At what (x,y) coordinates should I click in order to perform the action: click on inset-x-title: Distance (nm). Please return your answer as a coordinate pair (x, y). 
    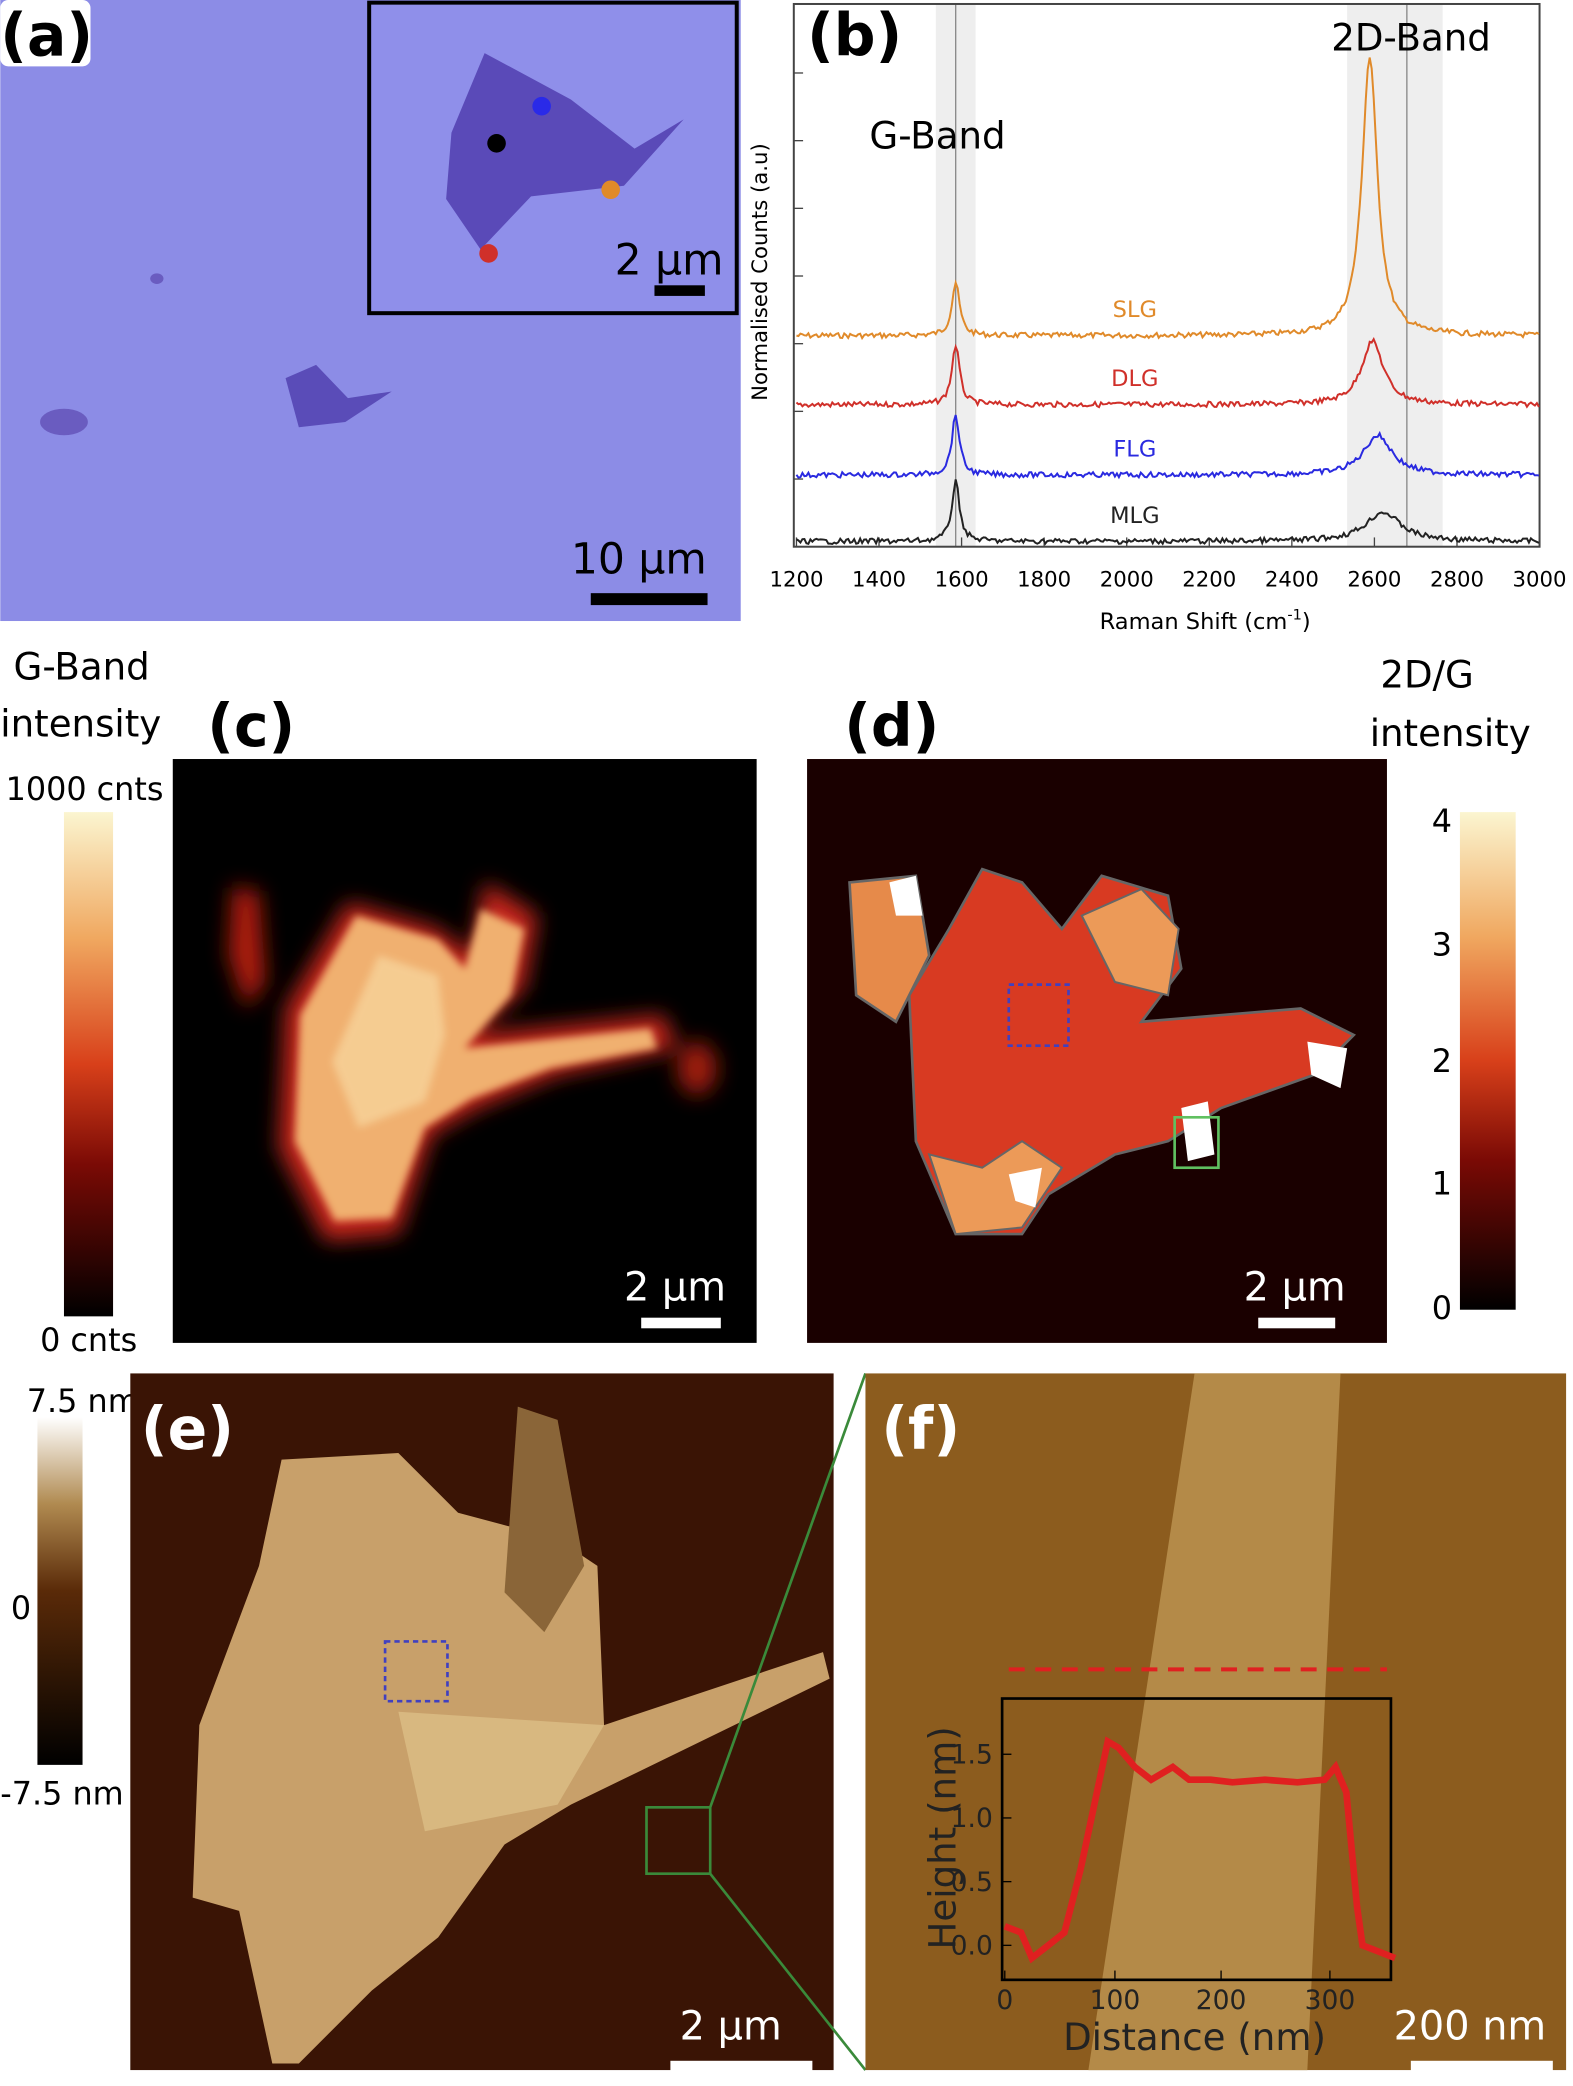
    Looking at the image, I should click on (1194, 2037).